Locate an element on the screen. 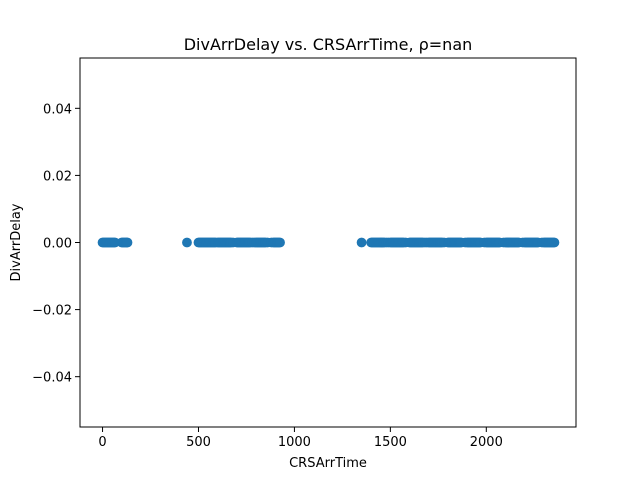 Image resolution: width=640 pixels, height=480 pixels. y-axis-label: DivArrDelay is located at coordinates (16, 242).